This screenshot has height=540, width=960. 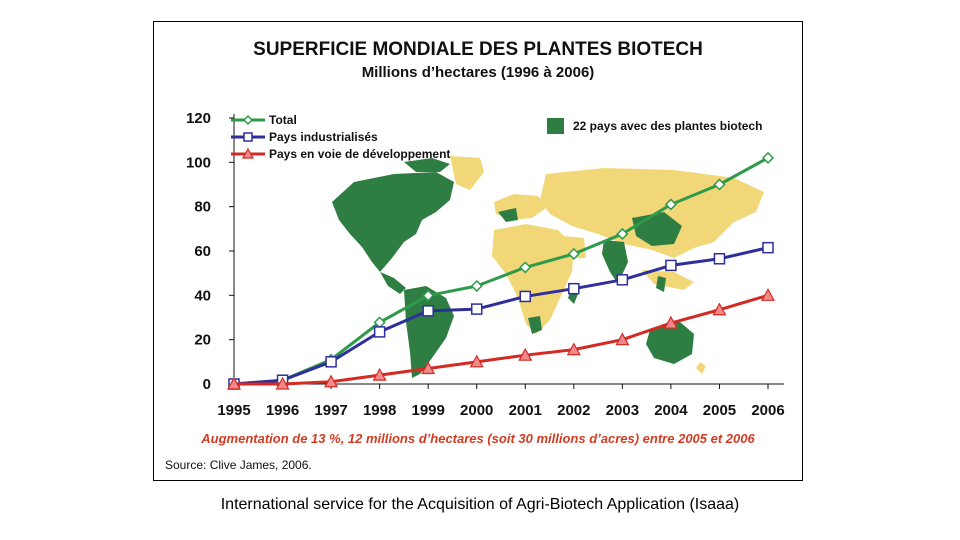 What do you see at coordinates (667, 126) in the screenshot?
I see `map-legend-label: 22 pays avec des plantes biotech` at bounding box center [667, 126].